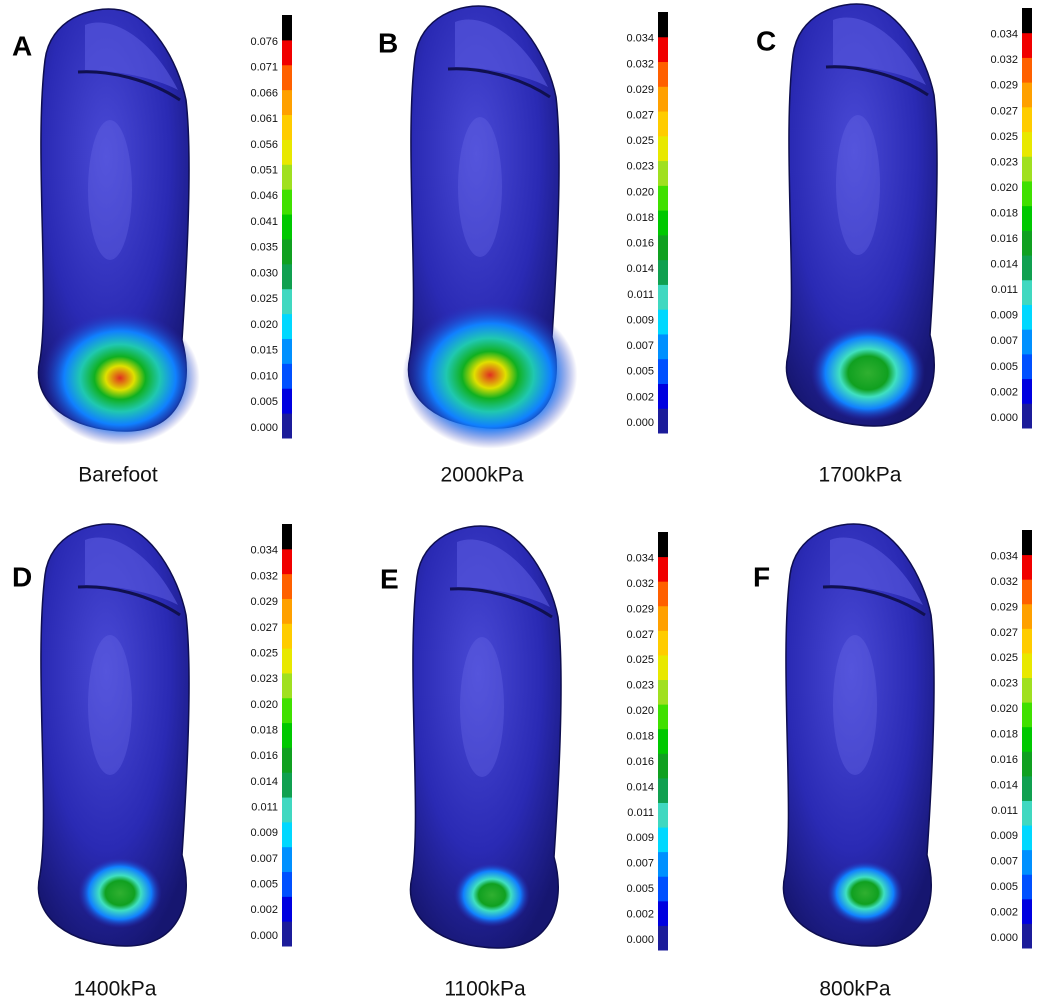  Describe the element at coordinates (388, 42) in the screenshot. I see `panel-label: B` at that location.